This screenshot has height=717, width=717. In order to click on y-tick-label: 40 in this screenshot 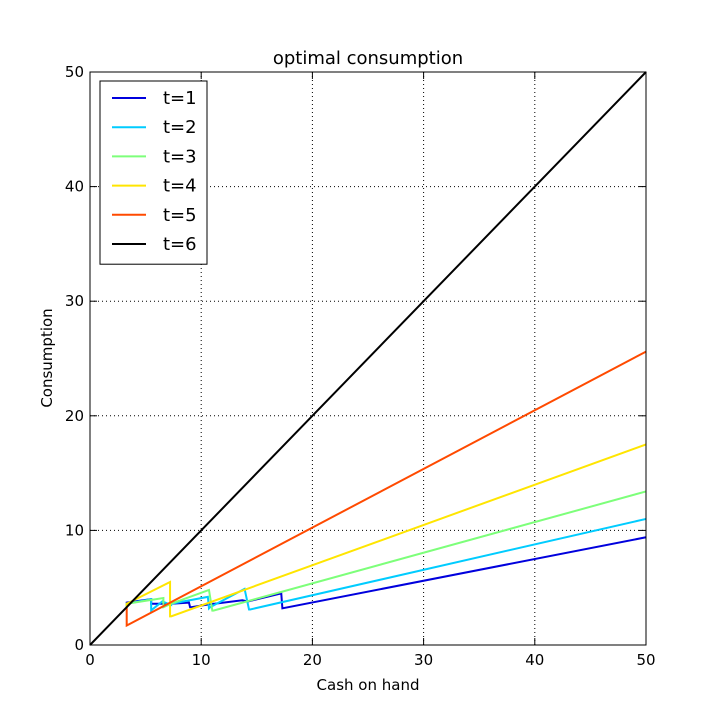, I will do `click(74, 187)`.